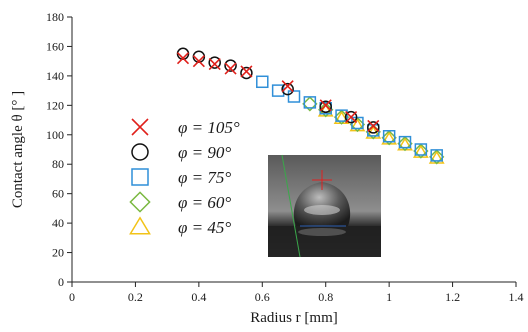  I want to click on x-tick-label: 1, so click(389, 297).